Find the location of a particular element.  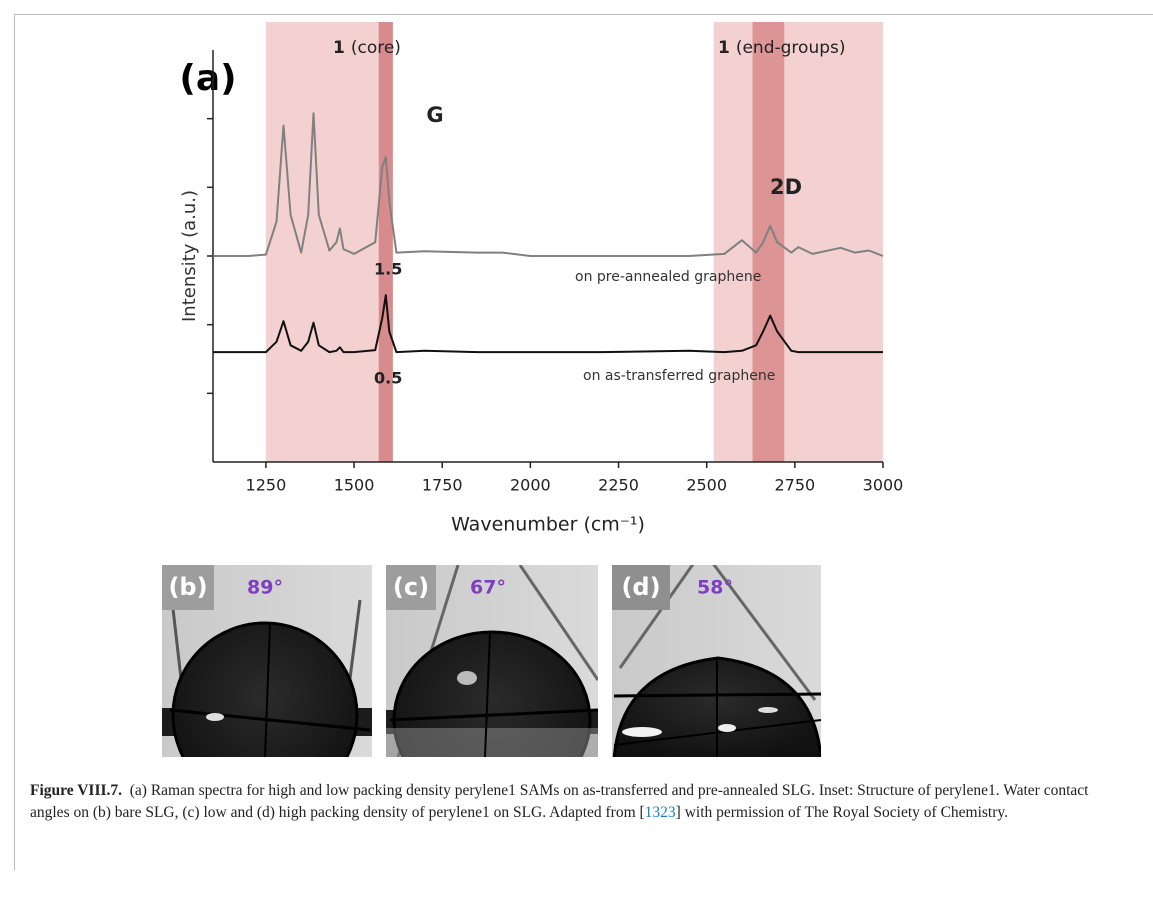

band-label-text: (end-groups) is located at coordinates (791, 48).